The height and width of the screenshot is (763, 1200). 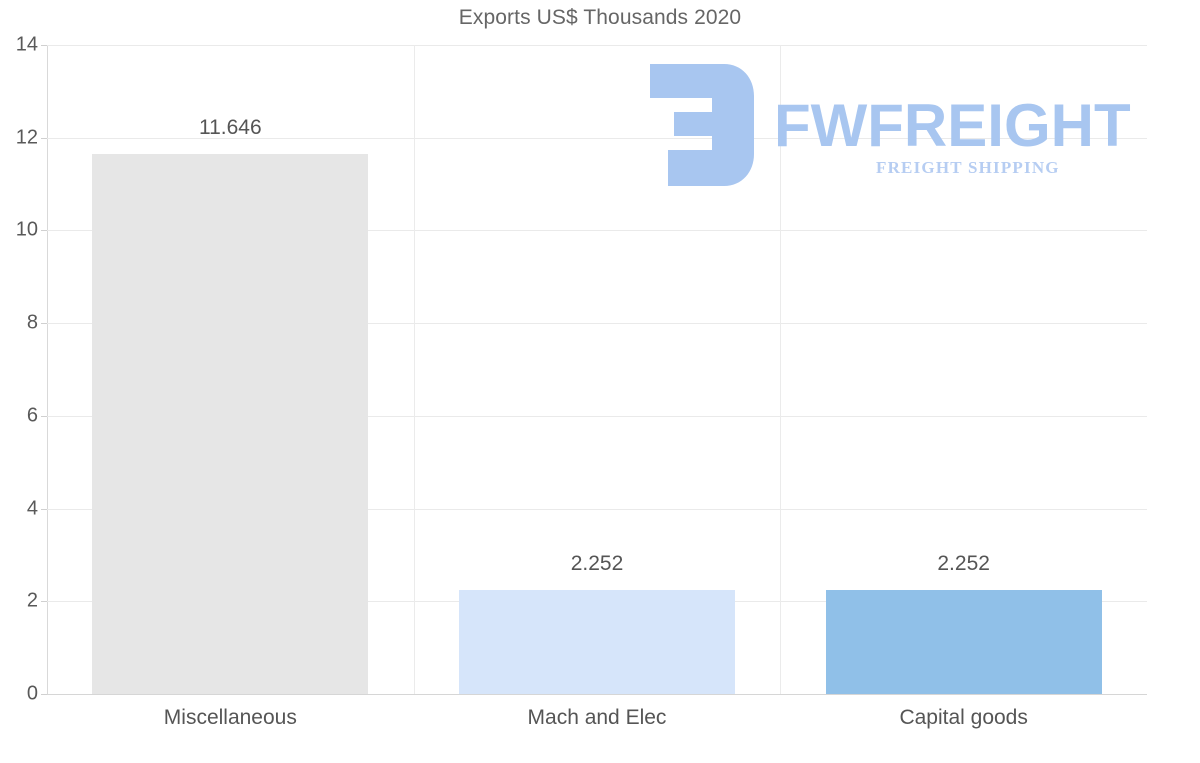 What do you see at coordinates (230, 128) in the screenshot?
I see `bar-value-label: 11.646` at bounding box center [230, 128].